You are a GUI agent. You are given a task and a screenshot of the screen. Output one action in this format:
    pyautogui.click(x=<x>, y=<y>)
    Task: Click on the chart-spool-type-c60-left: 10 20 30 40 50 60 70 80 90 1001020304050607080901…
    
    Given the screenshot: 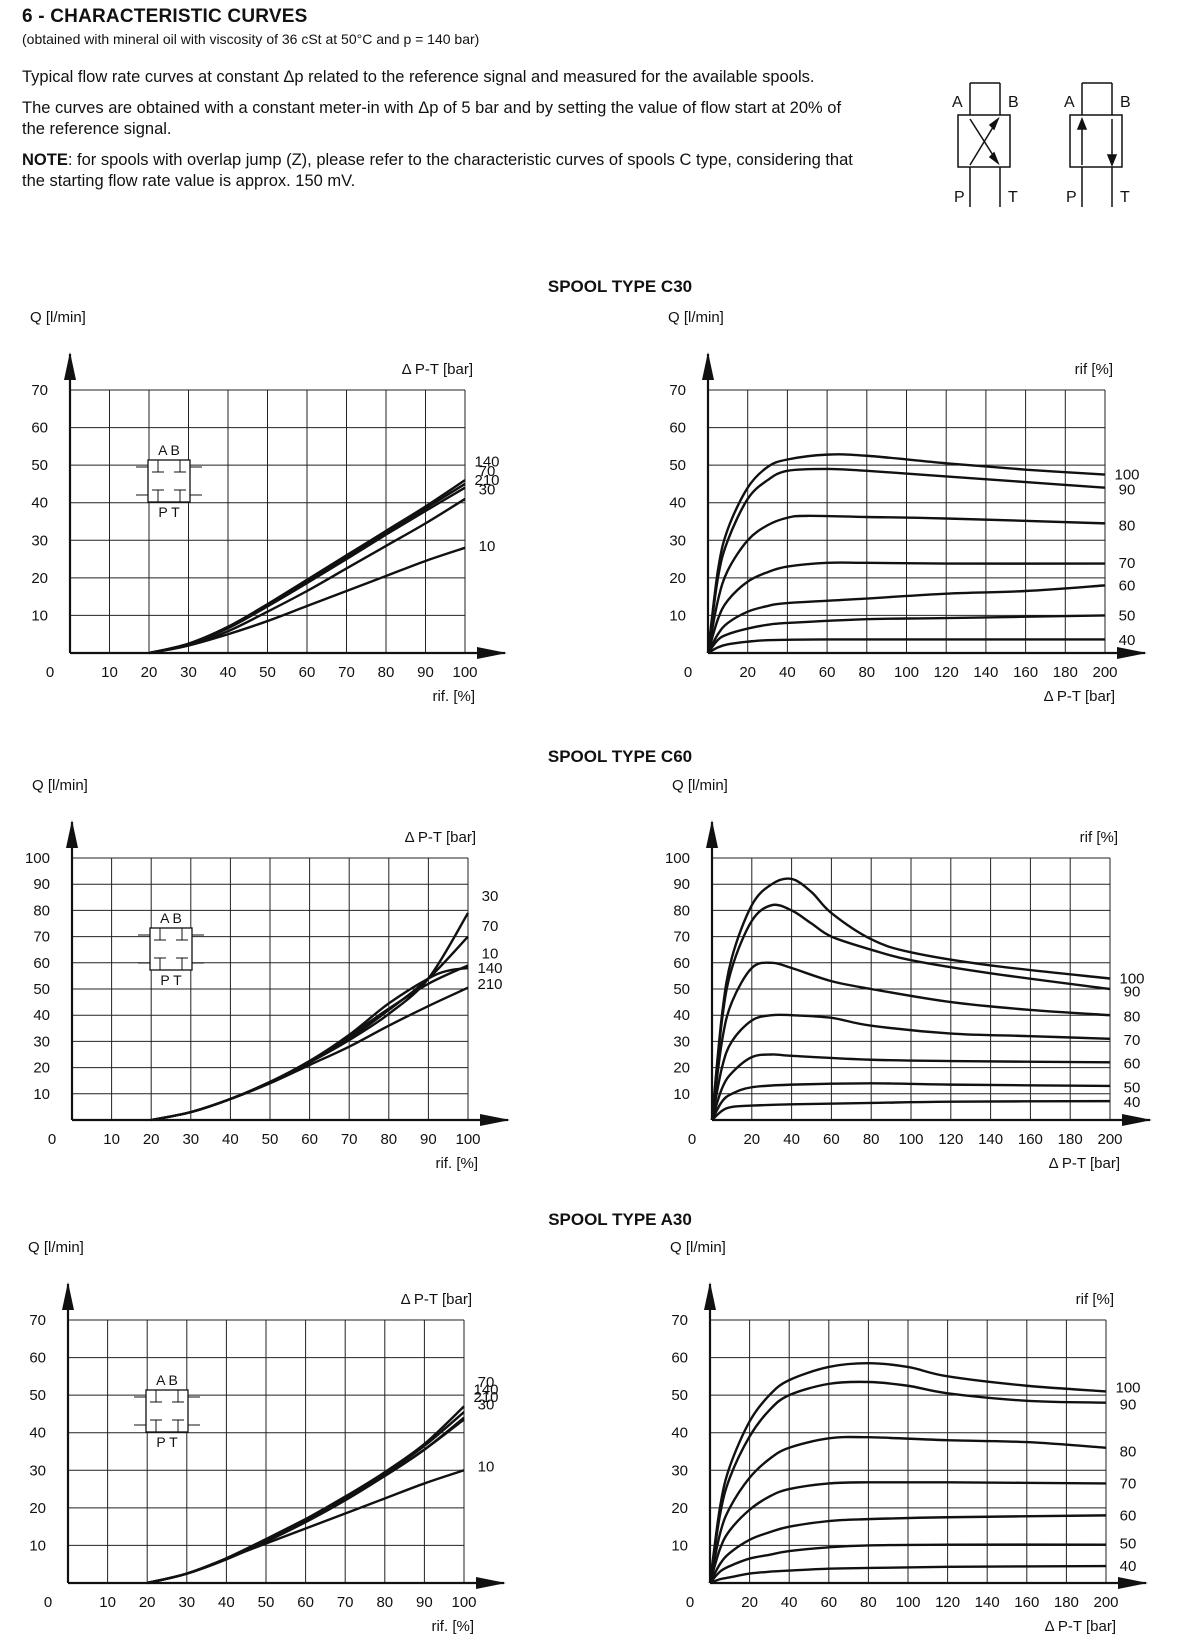 What is the action you would take?
    pyautogui.click(x=267, y=974)
    